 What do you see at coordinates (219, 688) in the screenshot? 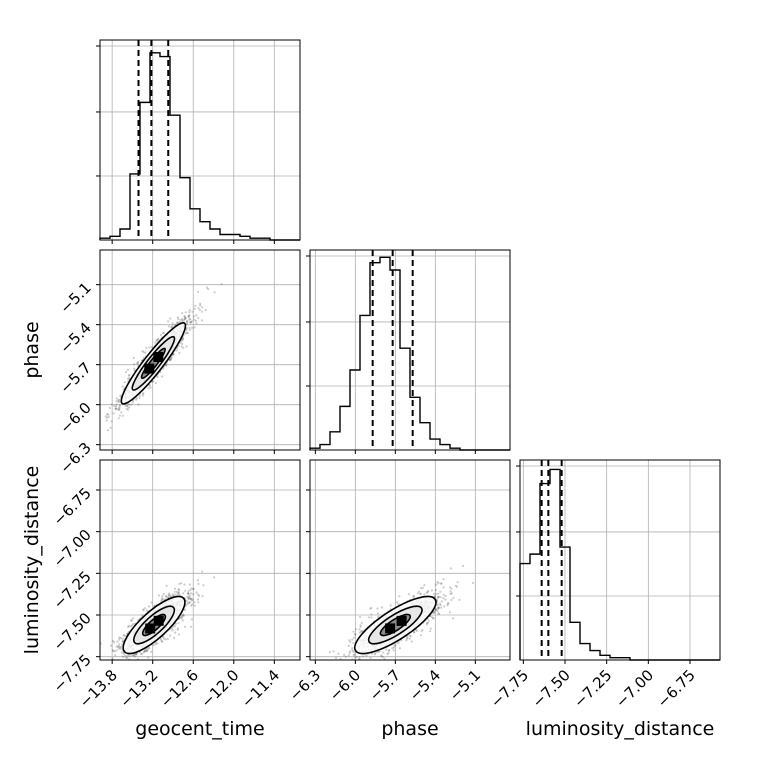
I see `x-tick-label-geocent-time: −12.0` at bounding box center [219, 688].